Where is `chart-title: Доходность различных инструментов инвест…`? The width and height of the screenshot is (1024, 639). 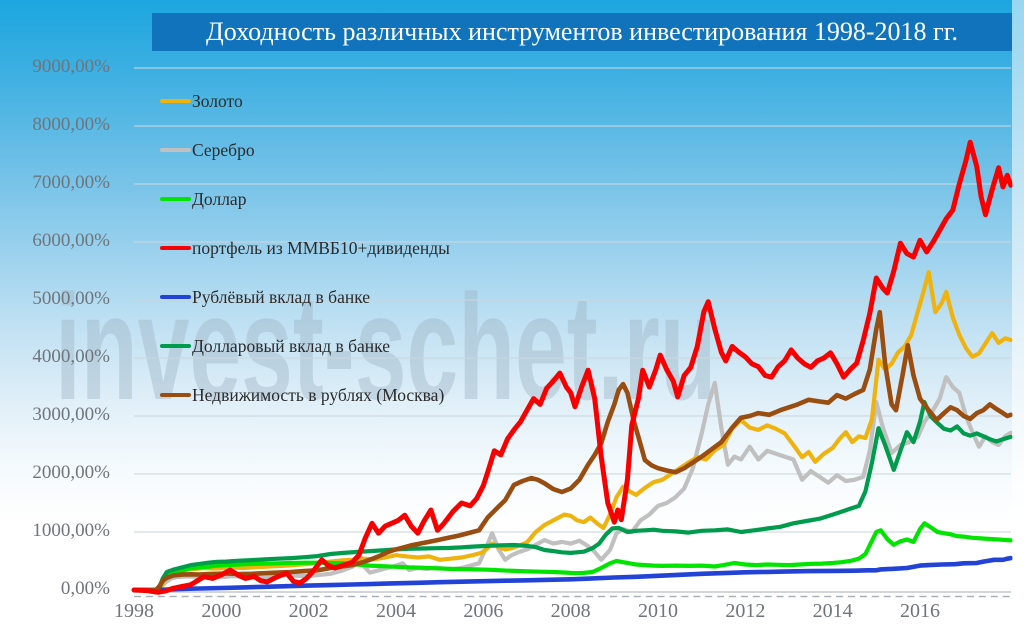
chart-title: Доходность различных инструментов инвест… is located at coordinates (582, 32).